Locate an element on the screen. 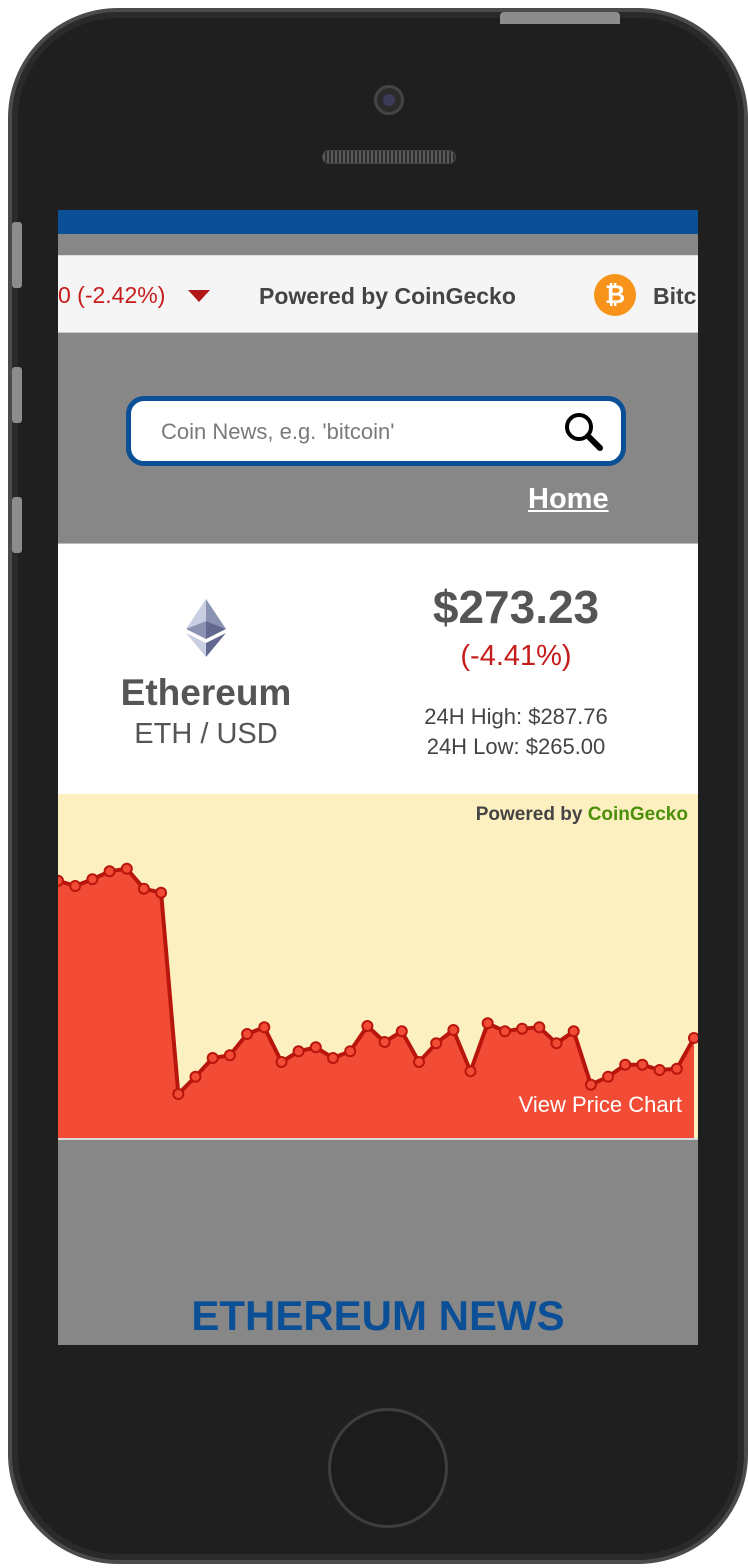 The image size is (748, 1568). ticker-powered-by: Powered by CoinGecko is located at coordinates (387, 296).